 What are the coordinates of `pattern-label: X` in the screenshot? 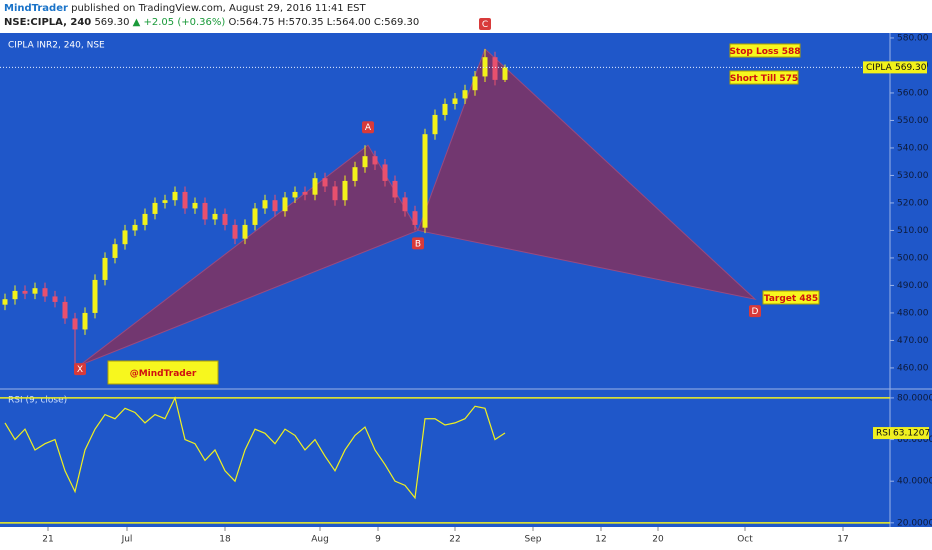 It's located at (80, 370).